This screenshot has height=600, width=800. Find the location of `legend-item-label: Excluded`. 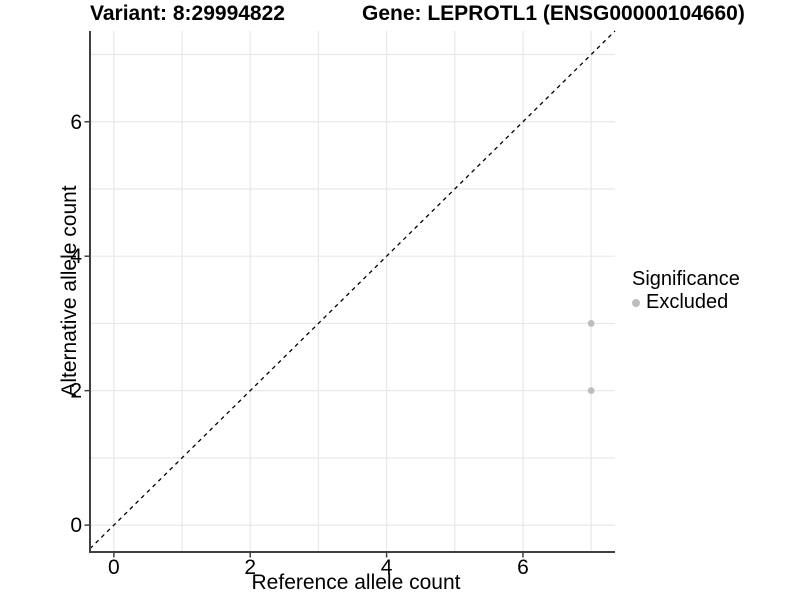

legend-item-label: Excluded is located at coordinates (687, 302).